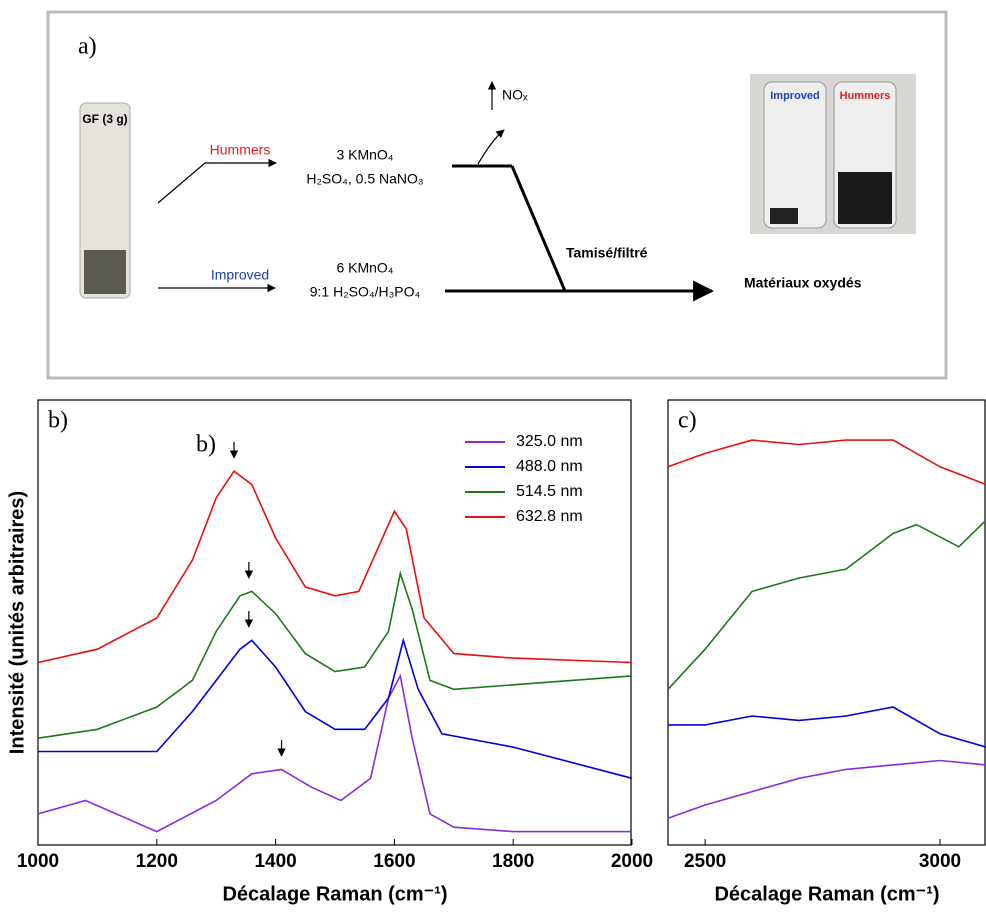 The width and height of the screenshot is (986, 914). I want to click on x-tick-label: 1800, so click(513, 861).